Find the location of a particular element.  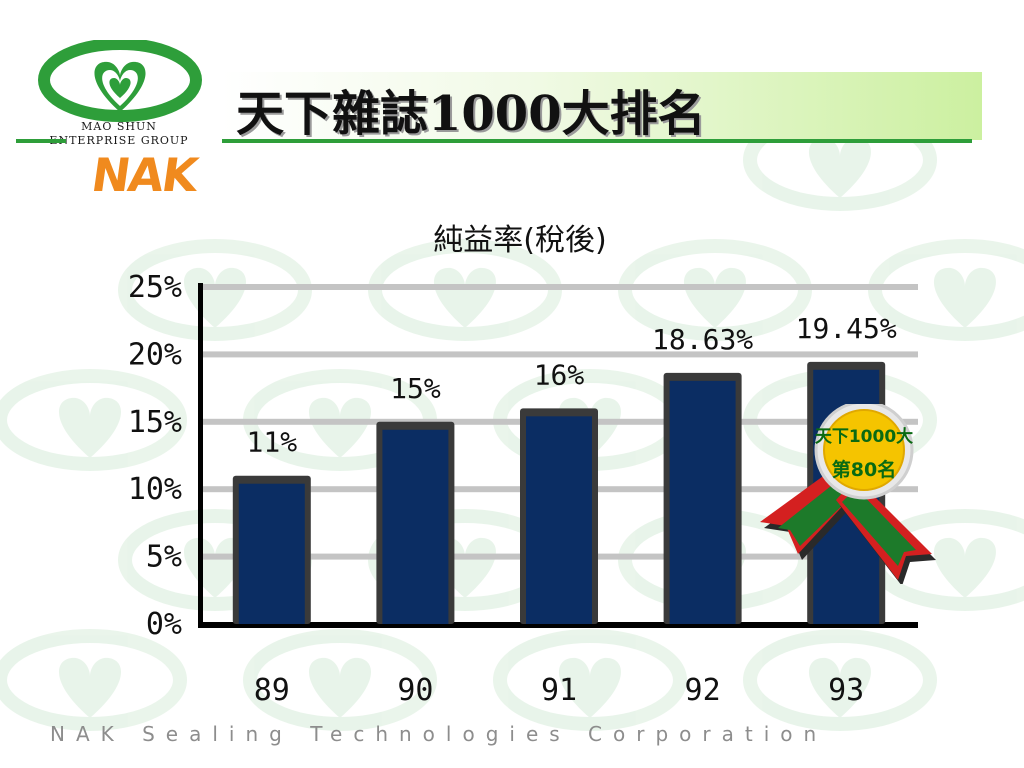

title-underline is located at coordinates (597, 141).